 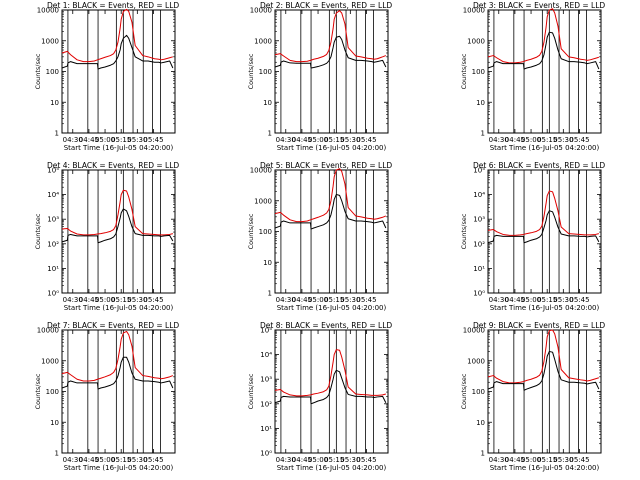 I want to click on chart-title: Det 6: BLACK = Events, RED = LLD, so click(x=539, y=165).